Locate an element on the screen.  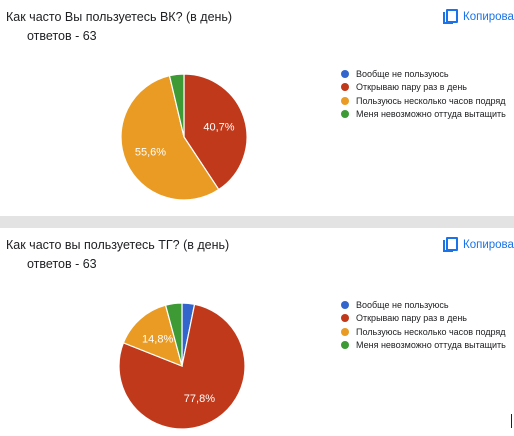
text-cursor is located at coordinates (511, 421).